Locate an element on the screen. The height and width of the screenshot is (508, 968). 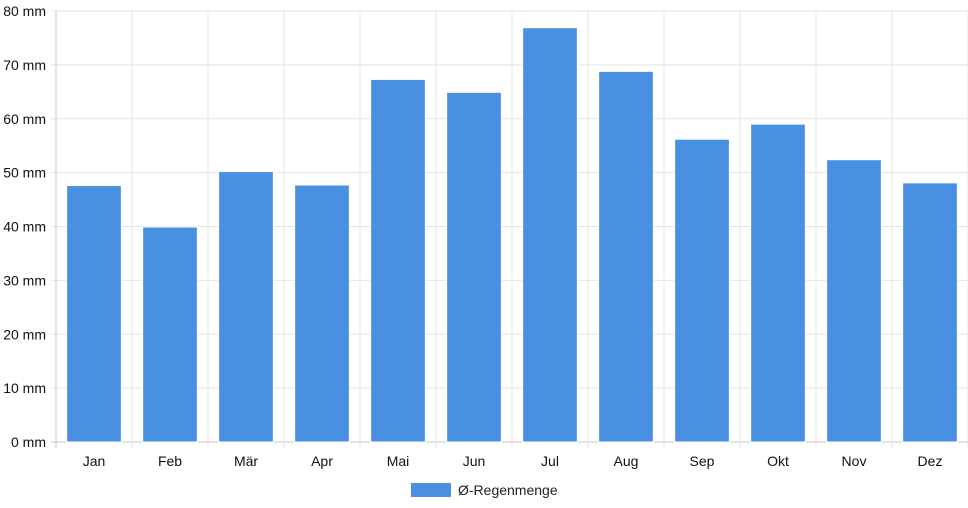
bar-Dez is located at coordinates (930, 312).